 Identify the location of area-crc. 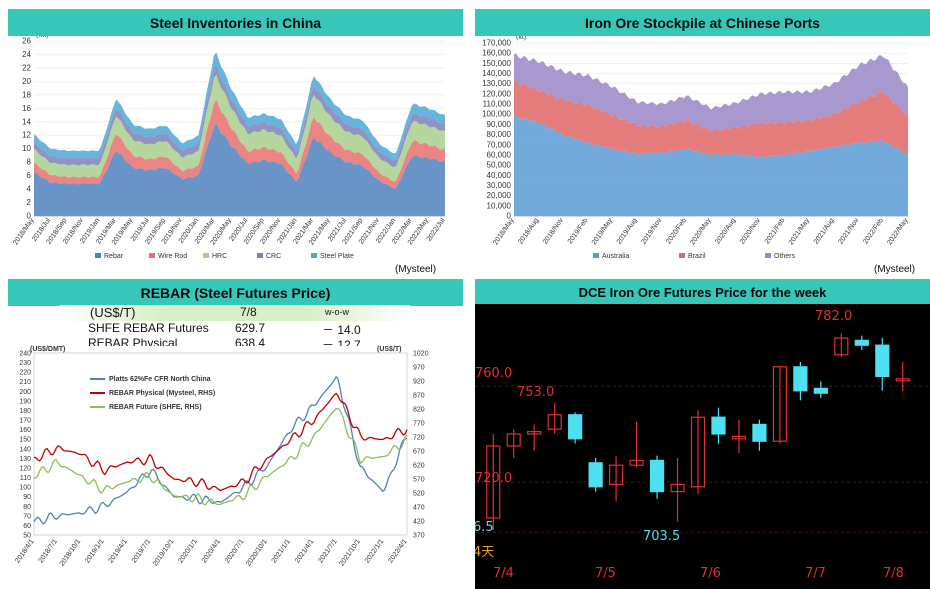
(239, 116).